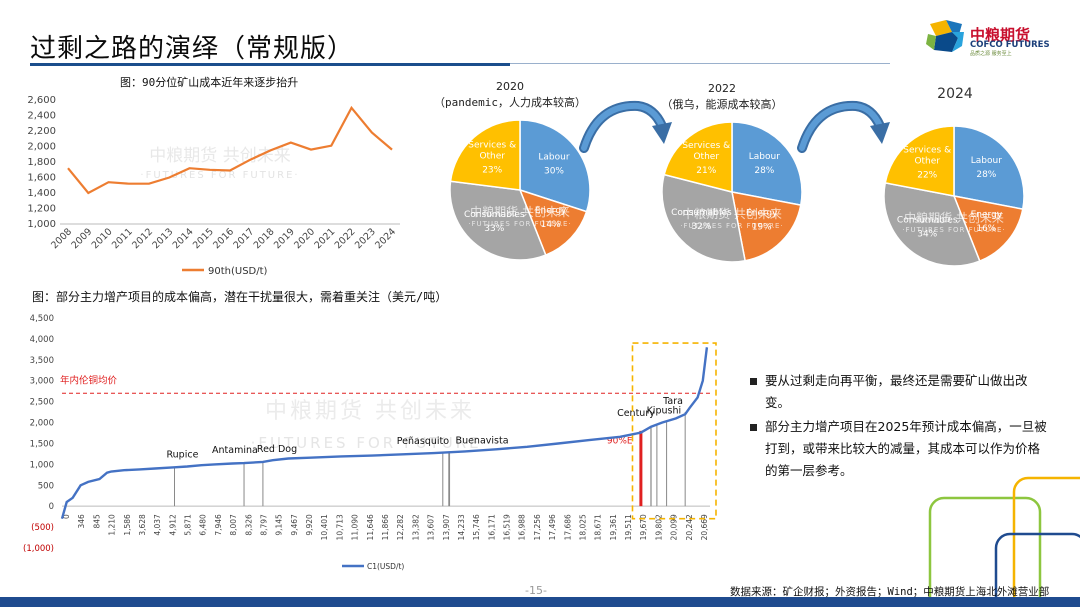 The width and height of the screenshot is (1080, 607). What do you see at coordinates (270, 64) in the screenshot?
I see `title-underline` at bounding box center [270, 64].